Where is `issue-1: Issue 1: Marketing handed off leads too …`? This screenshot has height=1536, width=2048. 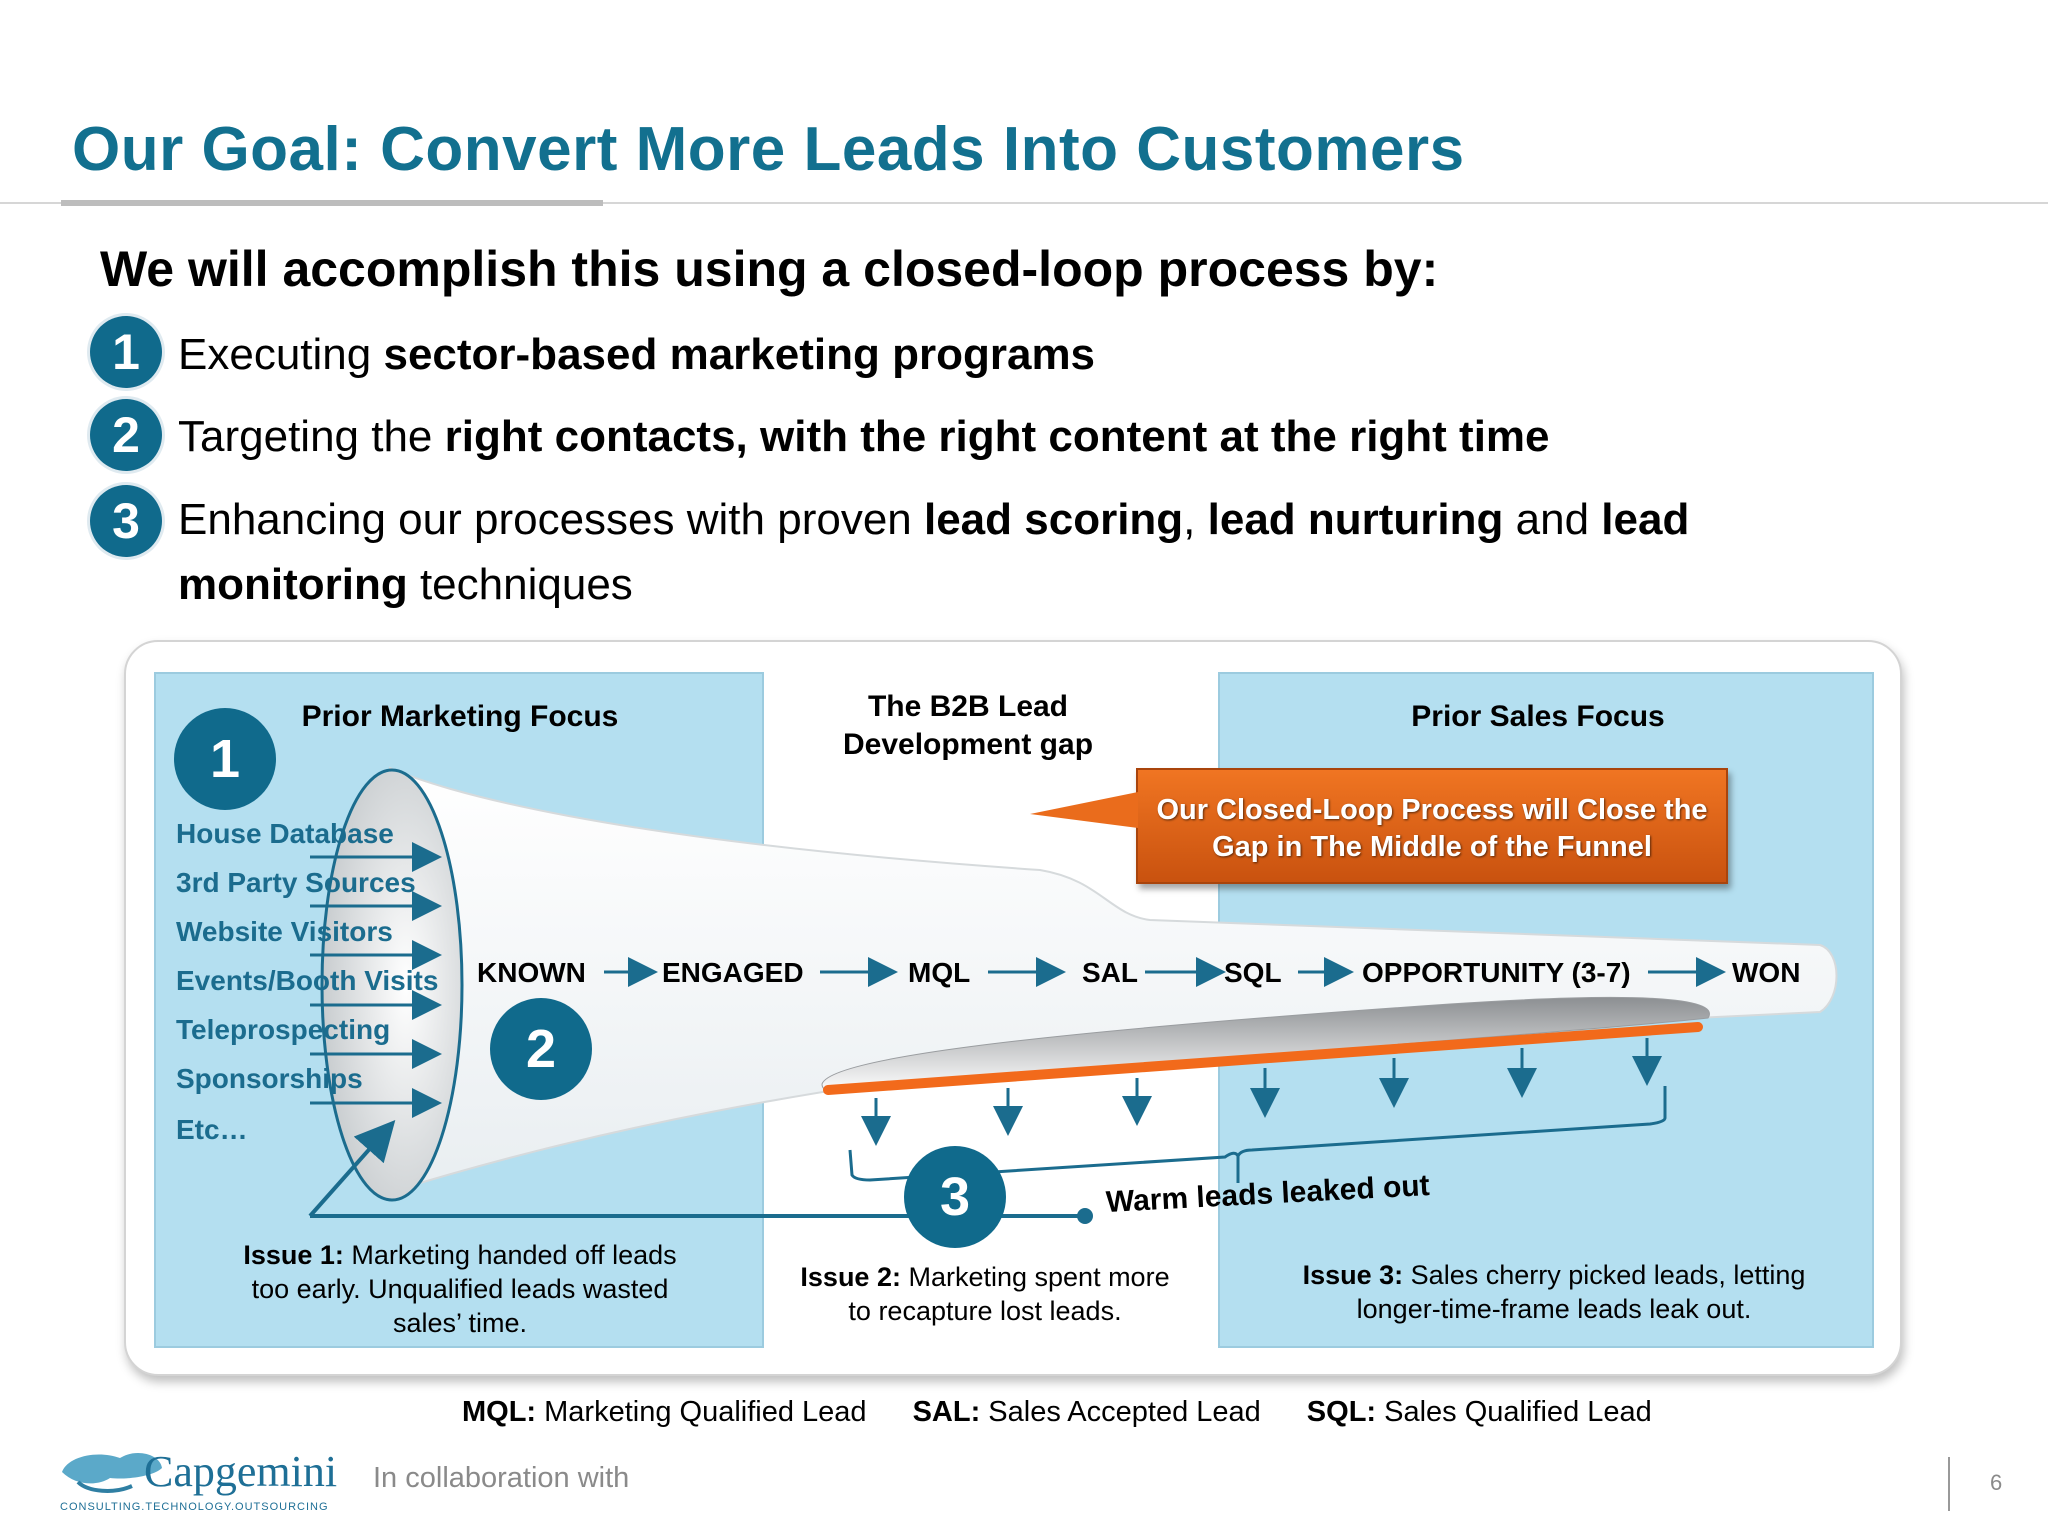 issue-1: Issue 1: Marketing handed off leads too … is located at coordinates (460, 1289).